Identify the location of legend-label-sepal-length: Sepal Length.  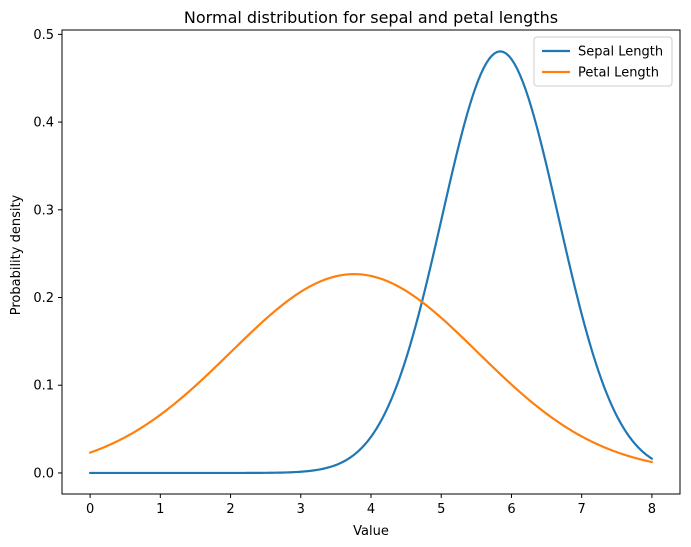
(620, 52).